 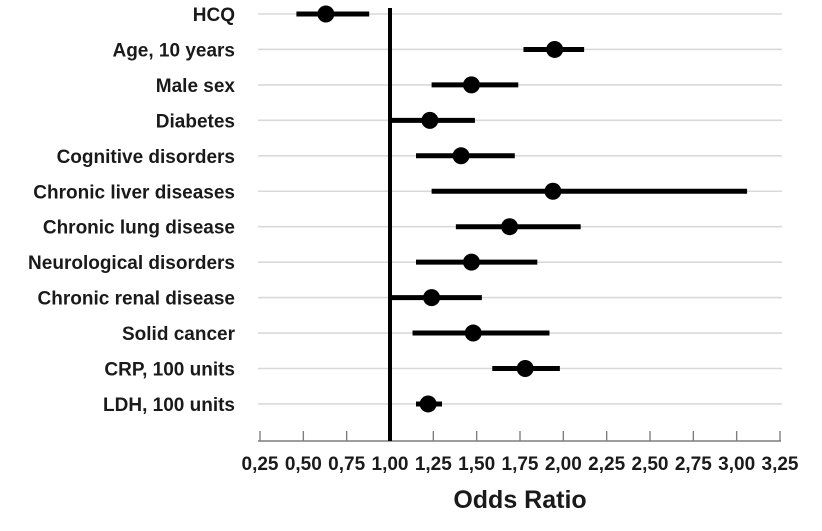 I want to click on x-tick-label: 0,25, so click(x=260, y=464).